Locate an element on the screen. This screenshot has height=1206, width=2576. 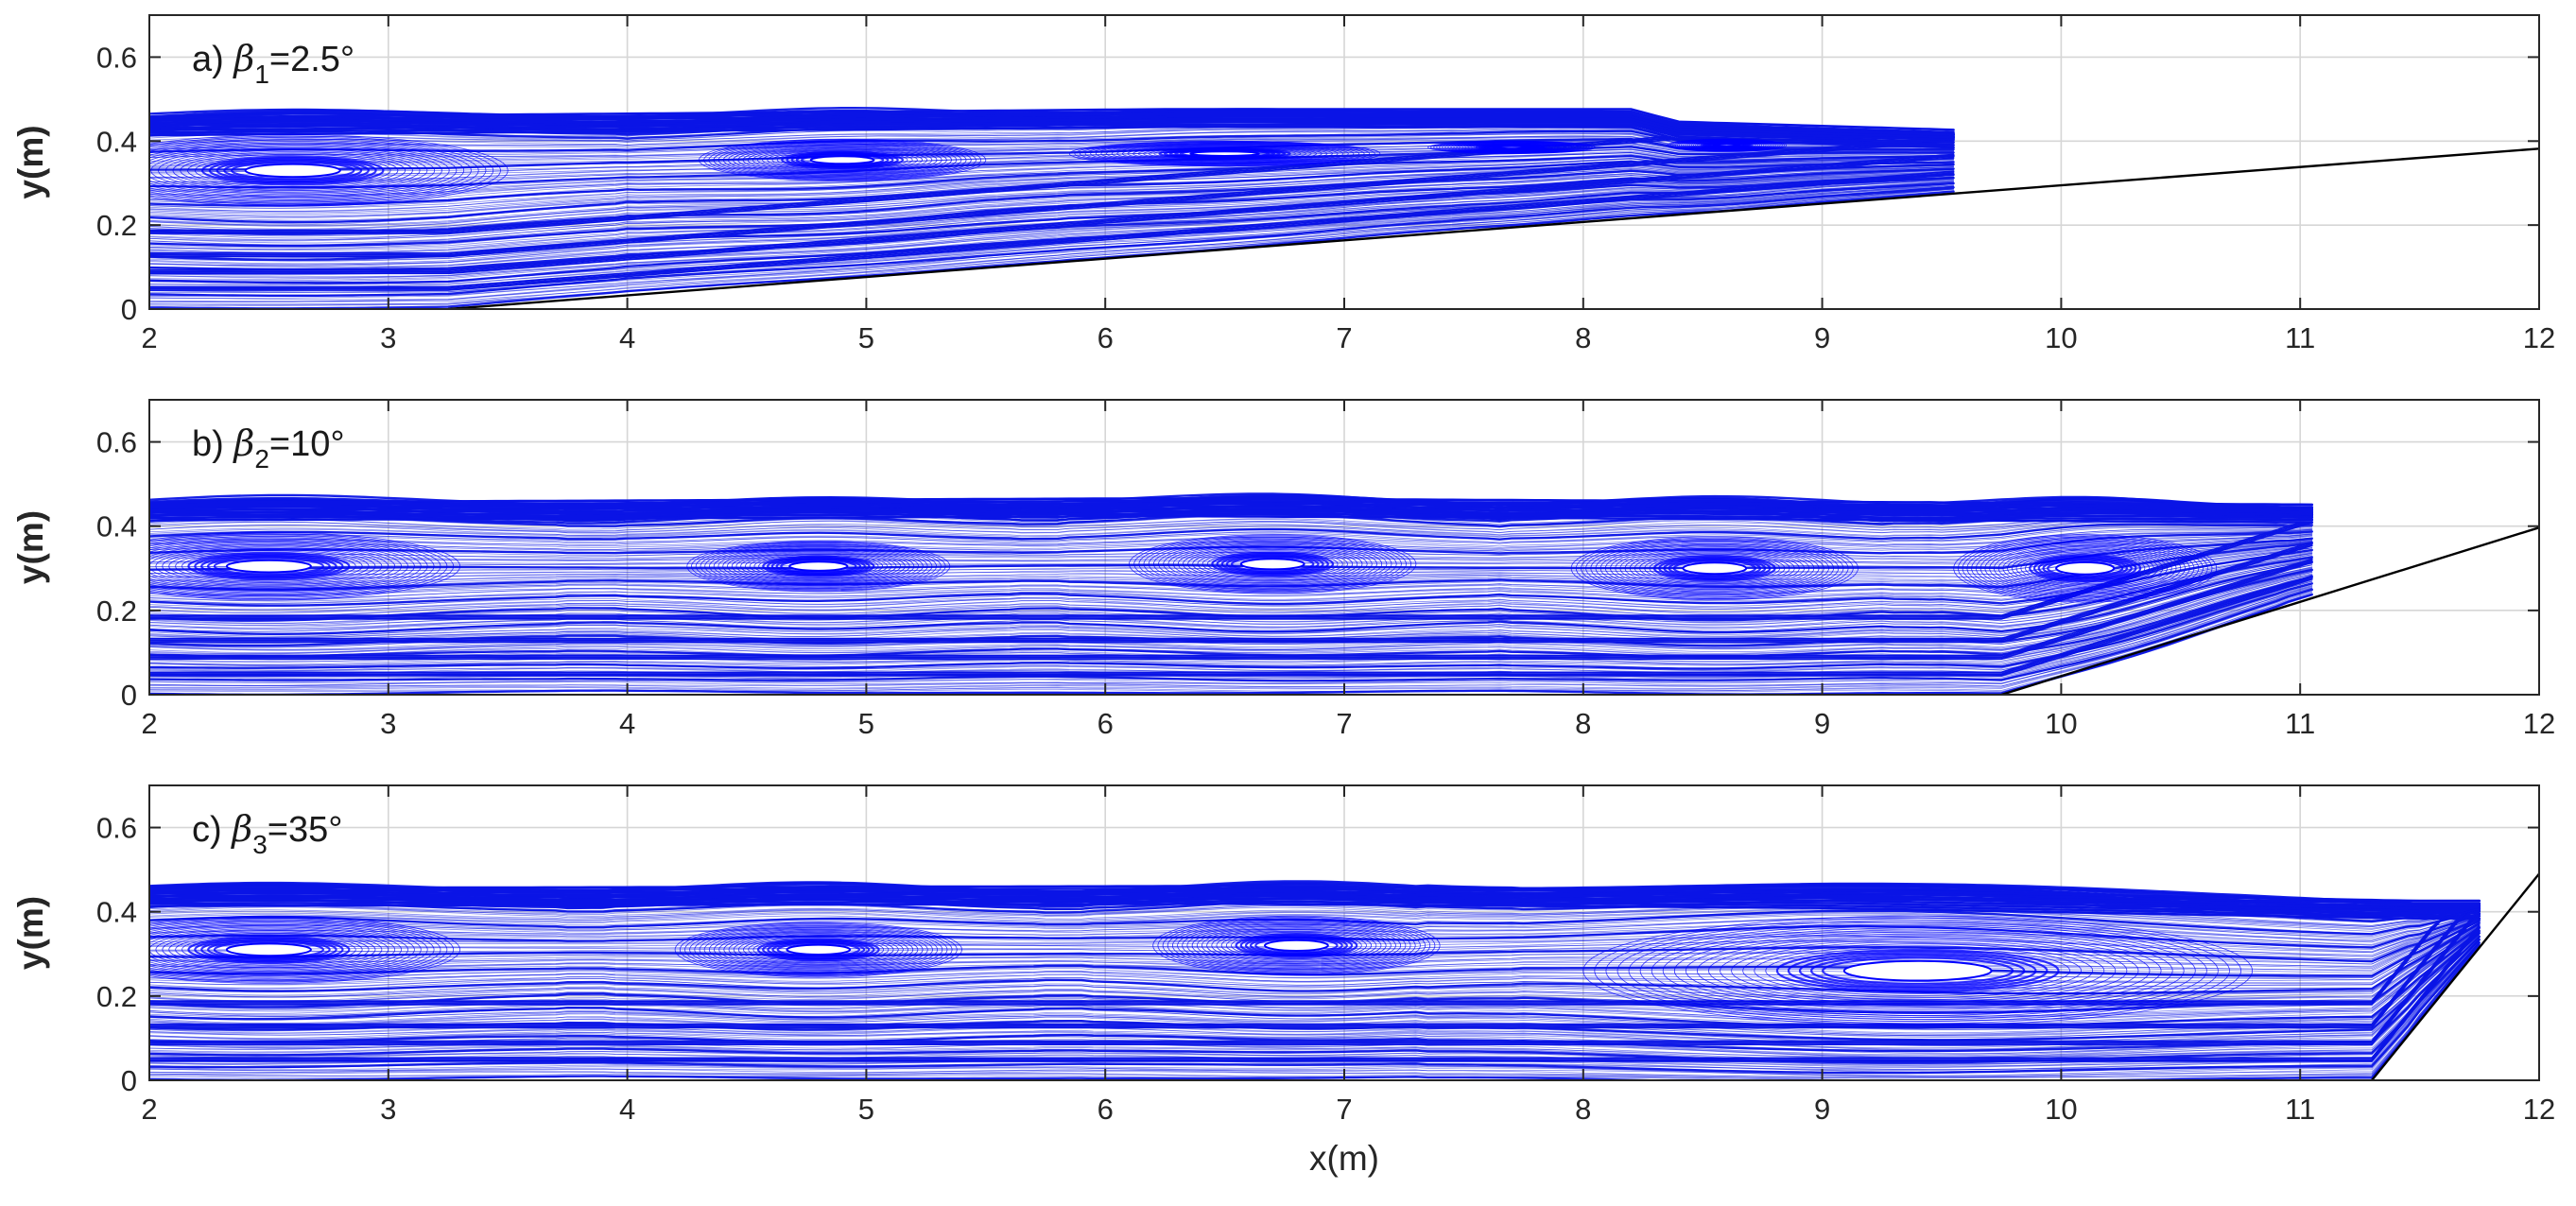
y-tick-label: 0.6 is located at coordinates (116, 443).